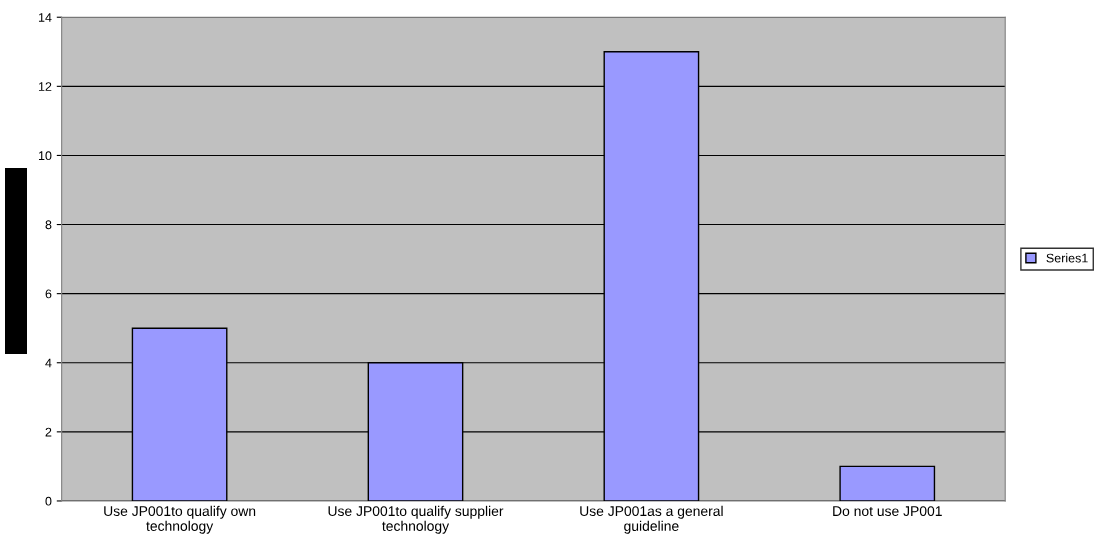  Describe the element at coordinates (887, 511) in the screenshot. I see `x-tick-label: Do not use JP001` at that location.